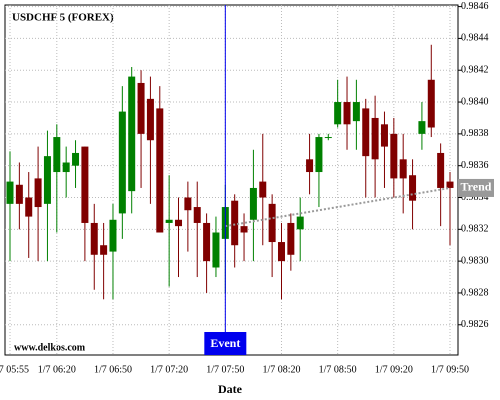  What do you see at coordinates (14, 369) in the screenshot?
I see `x-tick-label: 1/7 05:55` at bounding box center [14, 369].